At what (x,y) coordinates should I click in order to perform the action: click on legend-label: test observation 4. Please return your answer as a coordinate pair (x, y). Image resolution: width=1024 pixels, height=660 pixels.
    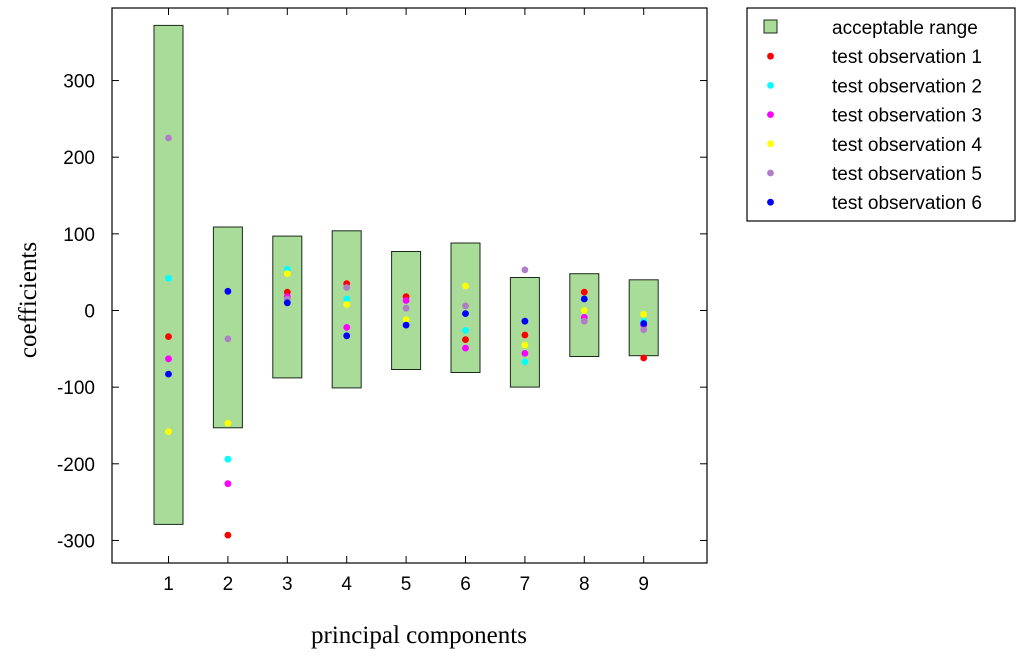
    Looking at the image, I should click on (907, 145).